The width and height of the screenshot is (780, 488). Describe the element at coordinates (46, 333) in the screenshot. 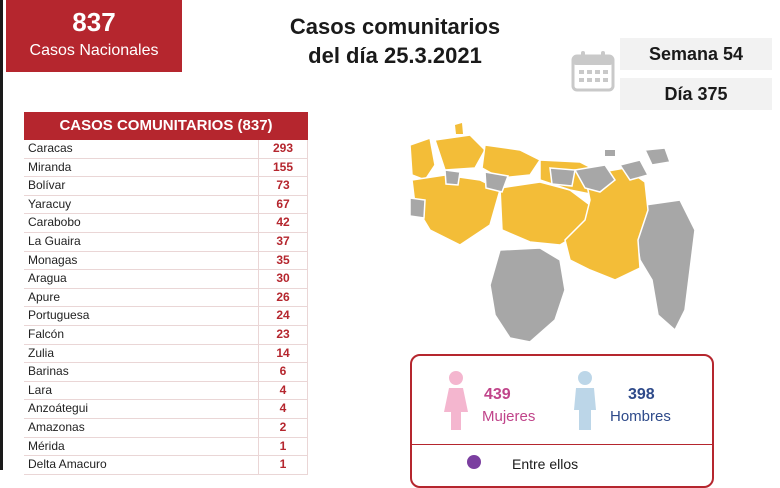

I see `state-name: Falcón` at that location.